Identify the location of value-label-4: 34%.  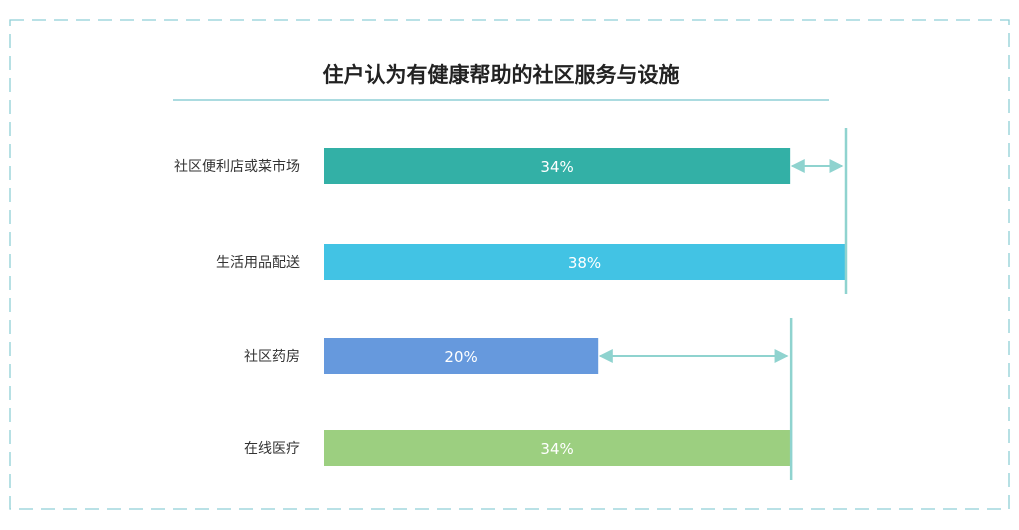
(556, 449).